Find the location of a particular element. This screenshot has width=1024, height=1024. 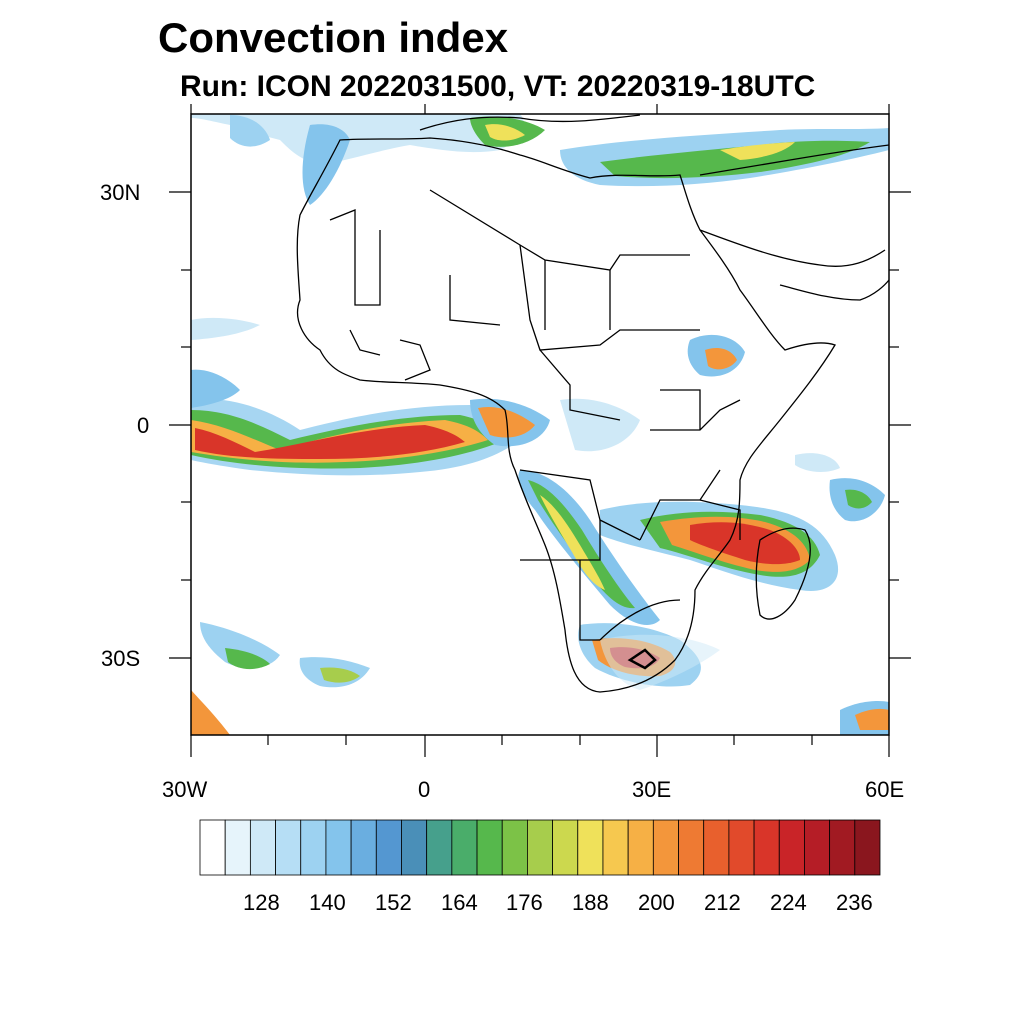

colorbar-label: 224 is located at coordinates (788, 902).